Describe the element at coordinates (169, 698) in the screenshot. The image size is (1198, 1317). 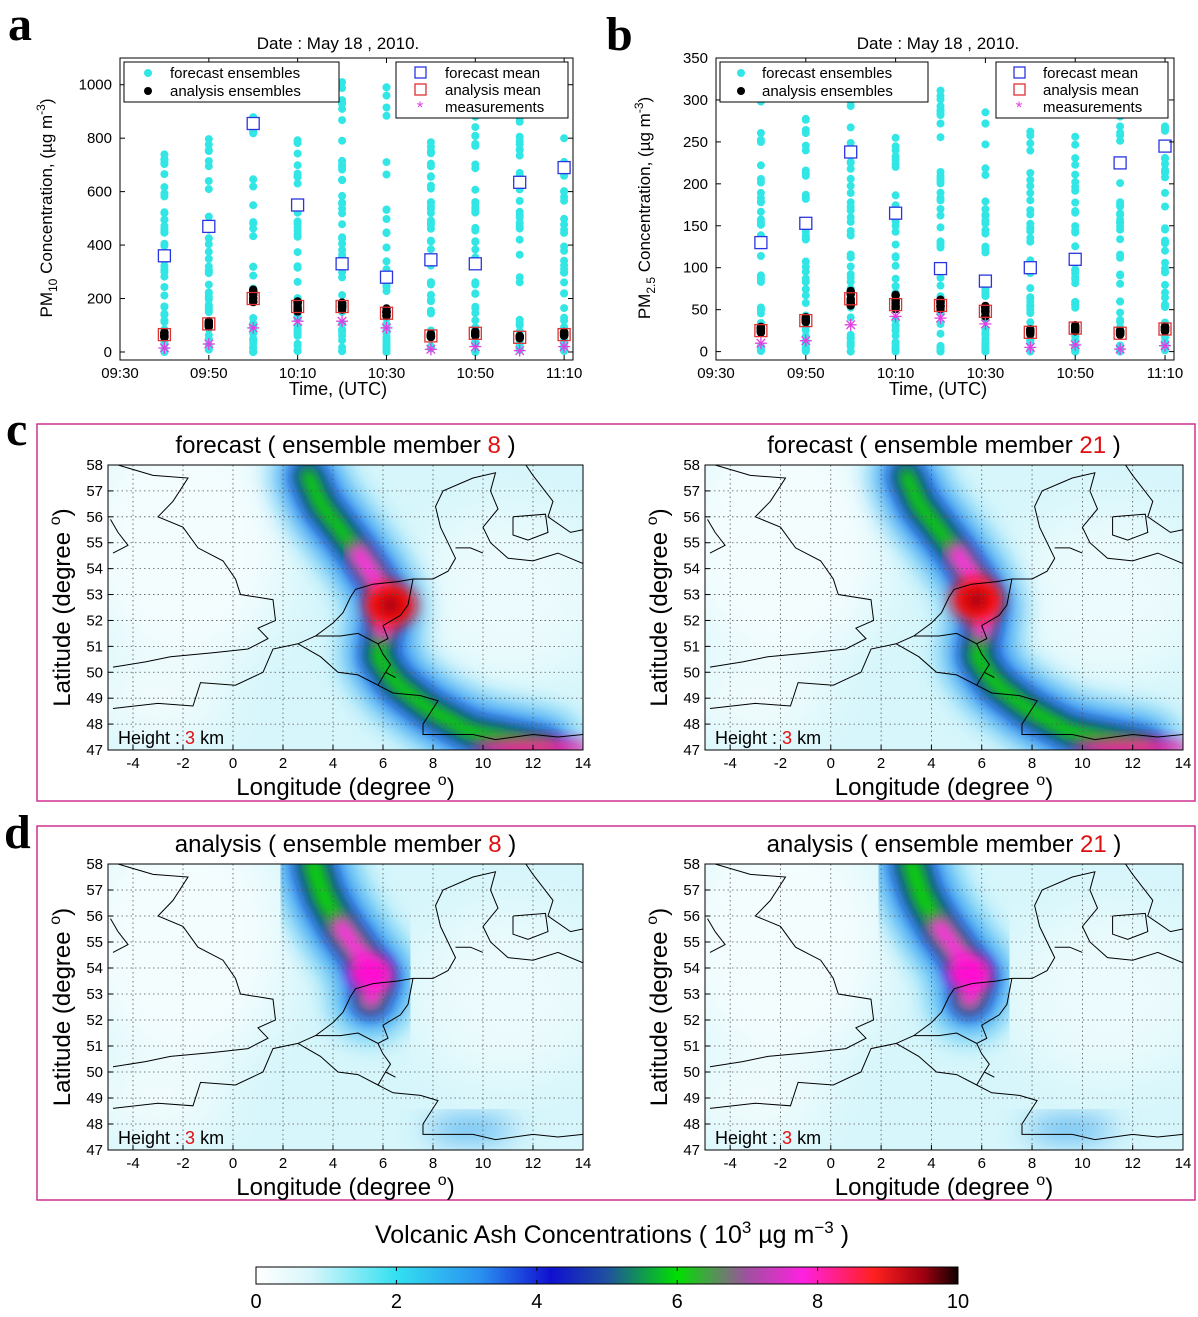
I see `ash-low-southwest` at that location.